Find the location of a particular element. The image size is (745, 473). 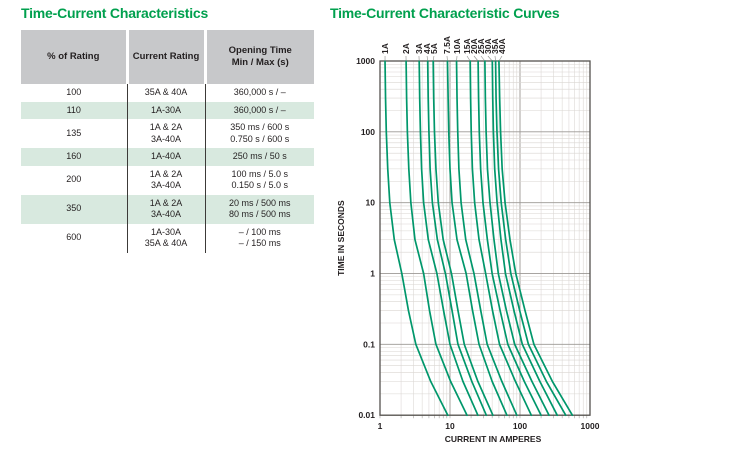

x-tick-label: 1 is located at coordinates (380, 426).